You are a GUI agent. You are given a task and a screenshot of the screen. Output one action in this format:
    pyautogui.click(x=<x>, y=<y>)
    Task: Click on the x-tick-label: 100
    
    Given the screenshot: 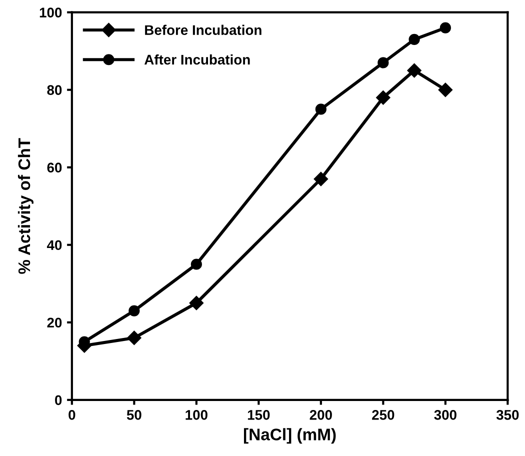 What is the action you would take?
    pyautogui.click(x=197, y=415)
    